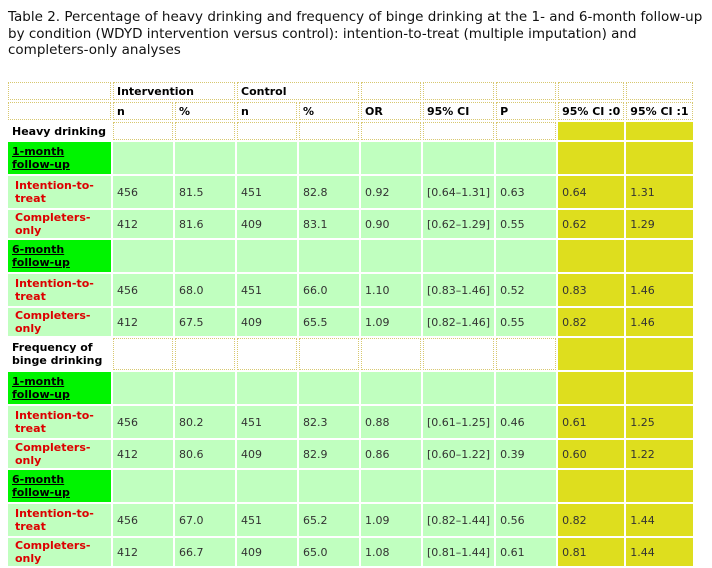 The width and height of the screenshot is (712, 568). What do you see at coordinates (459, 322) in the screenshot?
I see `cell-ci: [0.82–1.46]` at bounding box center [459, 322].